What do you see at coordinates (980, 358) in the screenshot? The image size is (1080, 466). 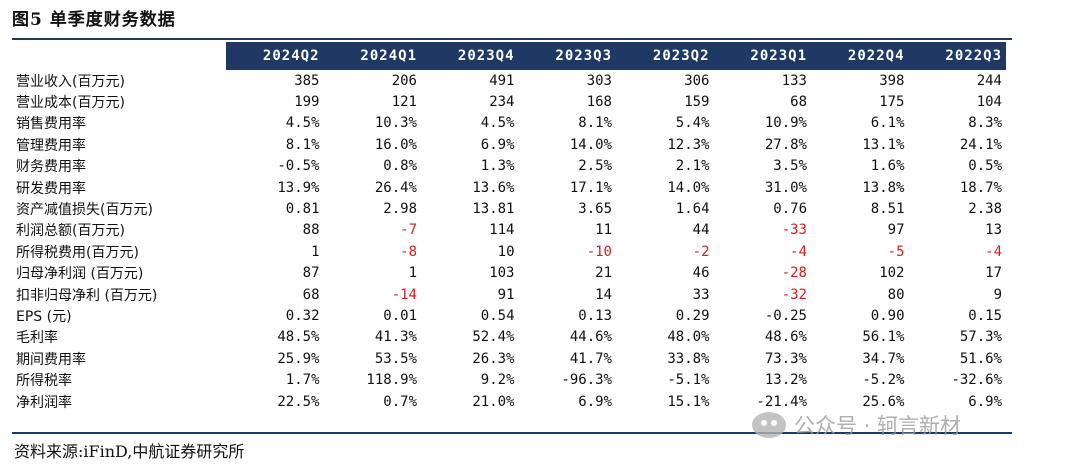 I see `table-cell: 51.6%` at bounding box center [980, 358].